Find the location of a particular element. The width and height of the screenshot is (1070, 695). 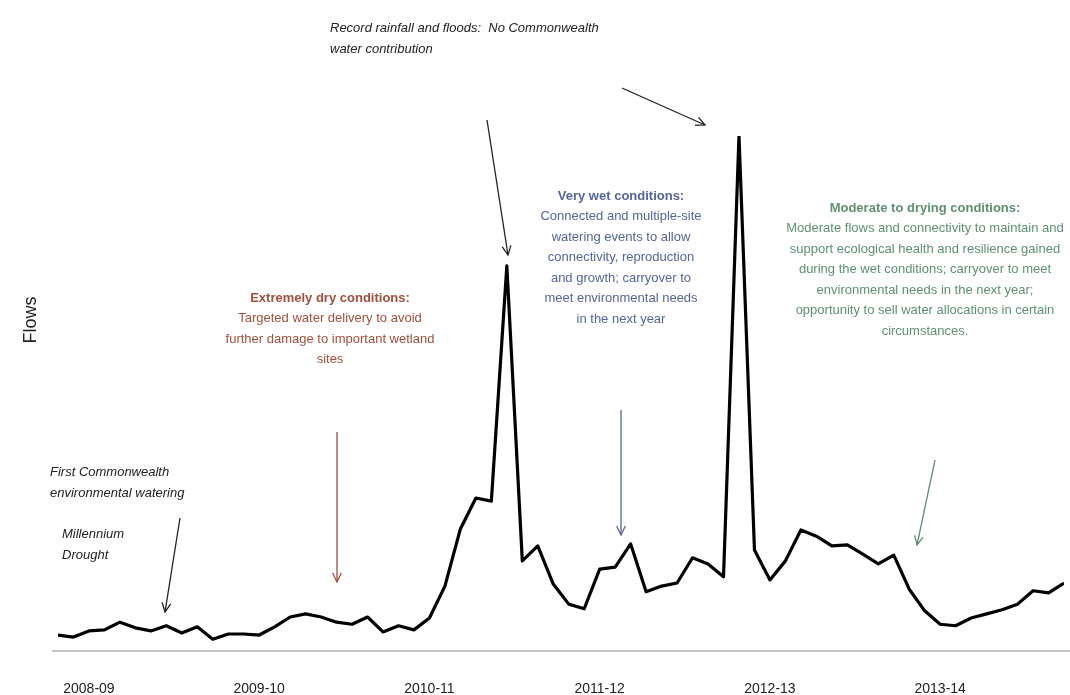

annotation: Targeted water delivery to avoid further damage to important wetland sites is located at coordinates (330, 338).